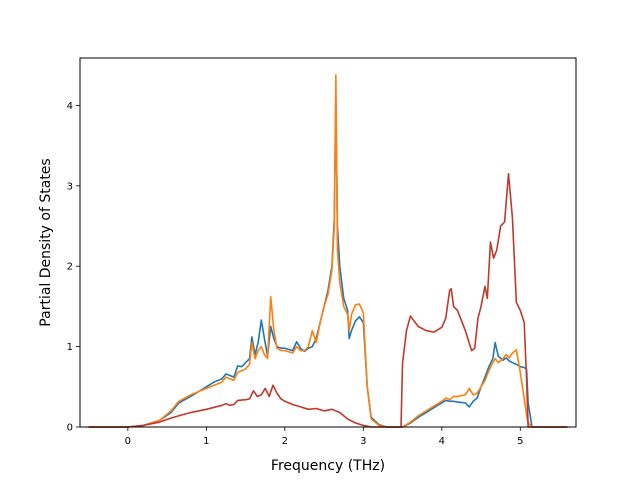  Describe the element at coordinates (328, 466) in the screenshot. I see `x-axis-label: Frequency (THz)` at that location.